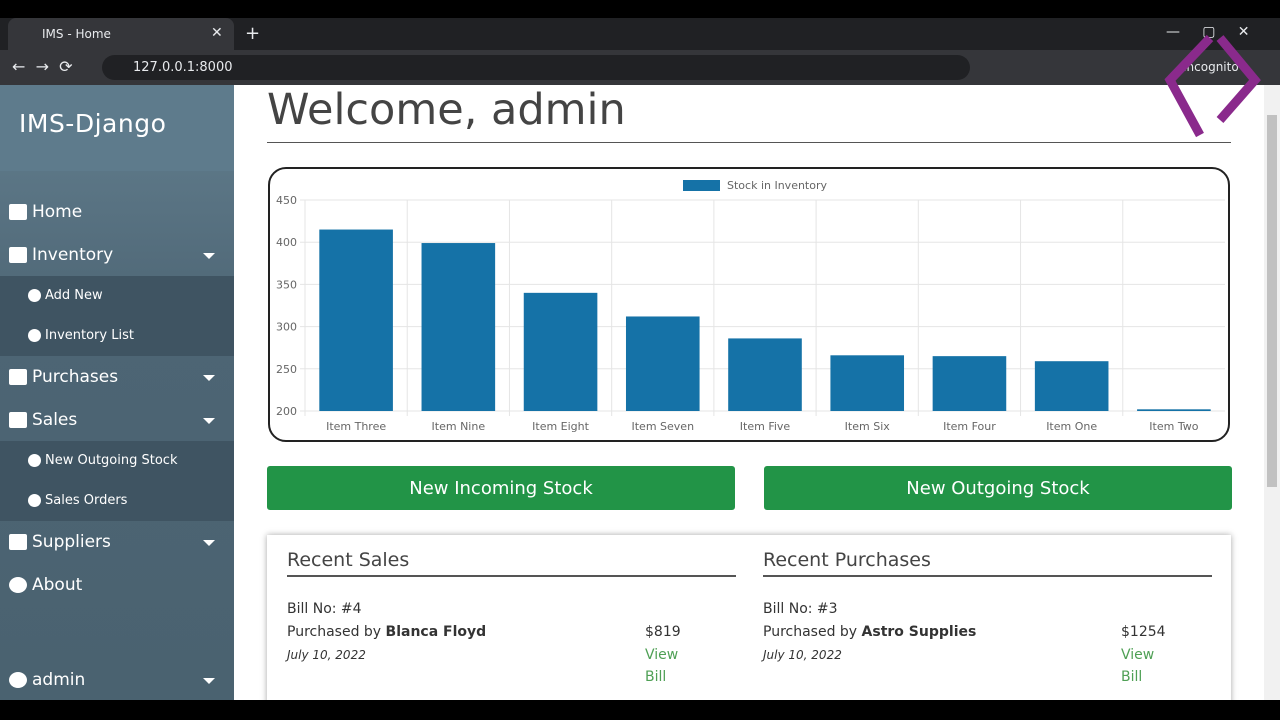  What do you see at coordinates (117, 585) in the screenshot?
I see `nav-item: About` at bounding box center [117, 585].